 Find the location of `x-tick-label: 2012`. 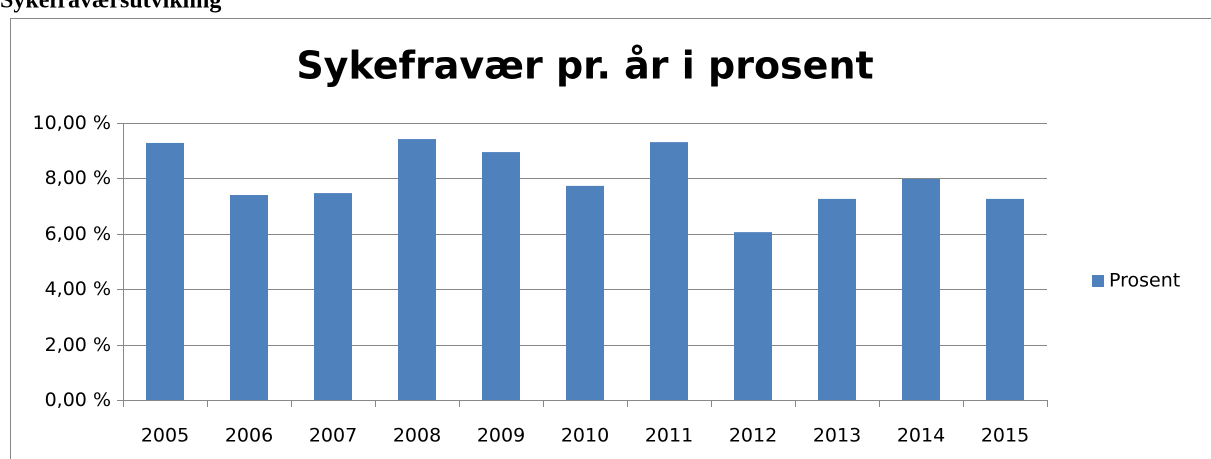

x-tick-label: 2012 is located at coordinates (753, 436).